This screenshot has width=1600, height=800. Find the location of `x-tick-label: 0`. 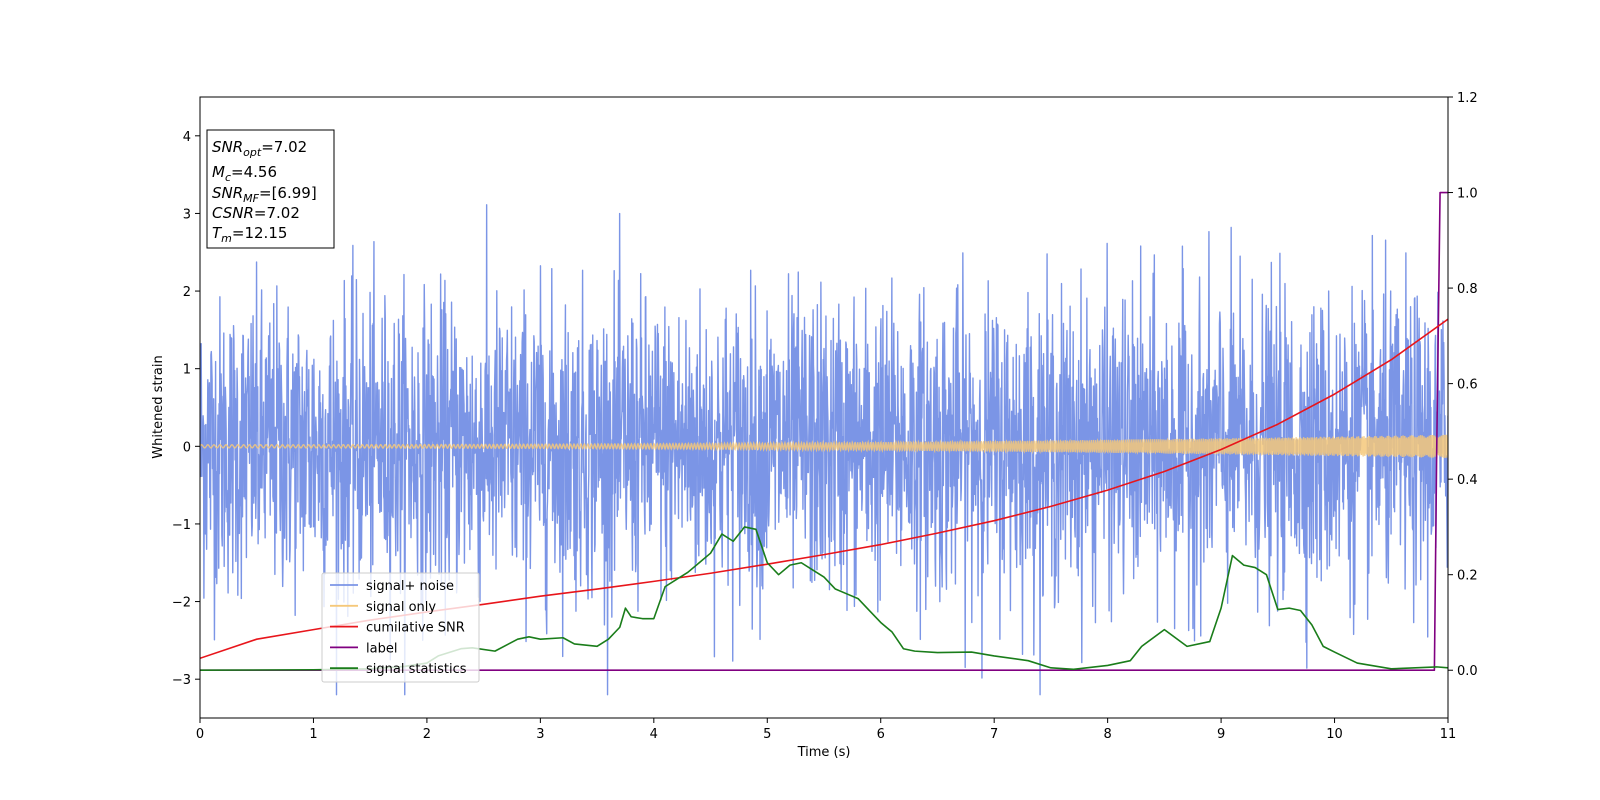

x-tick-label: 0 is located at coordinates (200, 734).